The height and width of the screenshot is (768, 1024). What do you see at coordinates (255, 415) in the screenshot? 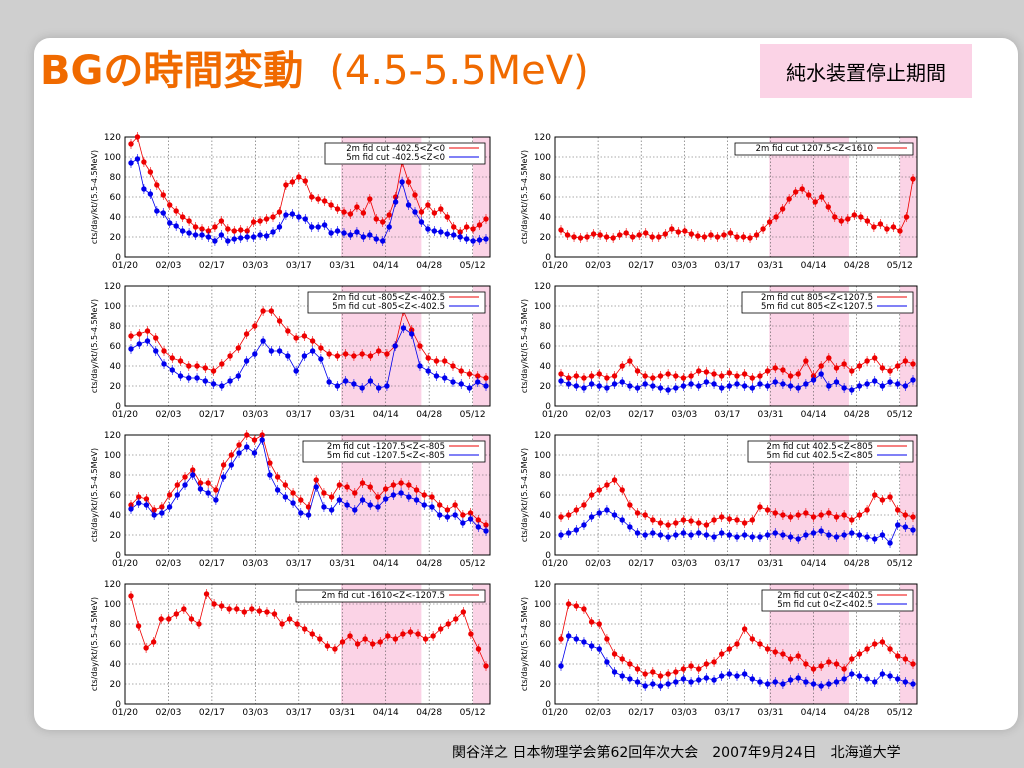
I see `x-tick-label: 03/03` at bounding box center [255, 415].